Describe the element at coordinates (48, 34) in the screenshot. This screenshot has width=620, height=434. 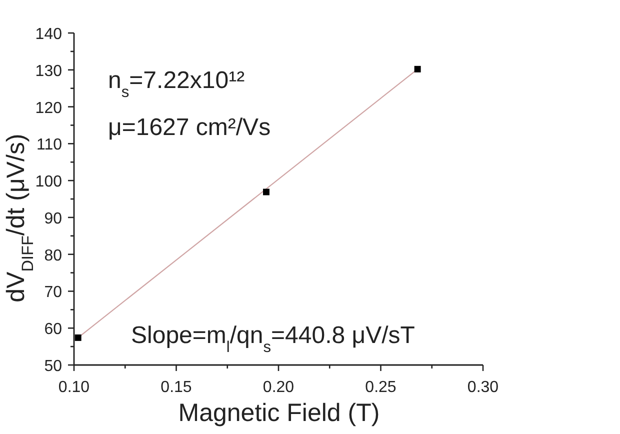
I see `y-tick-label: 140` at that location.